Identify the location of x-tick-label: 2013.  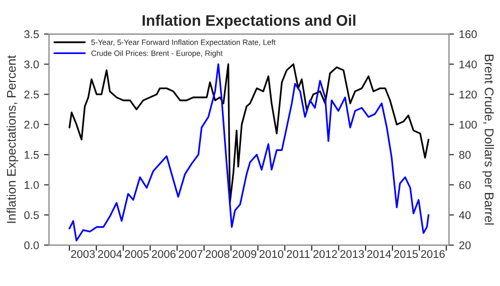
(352, 254).